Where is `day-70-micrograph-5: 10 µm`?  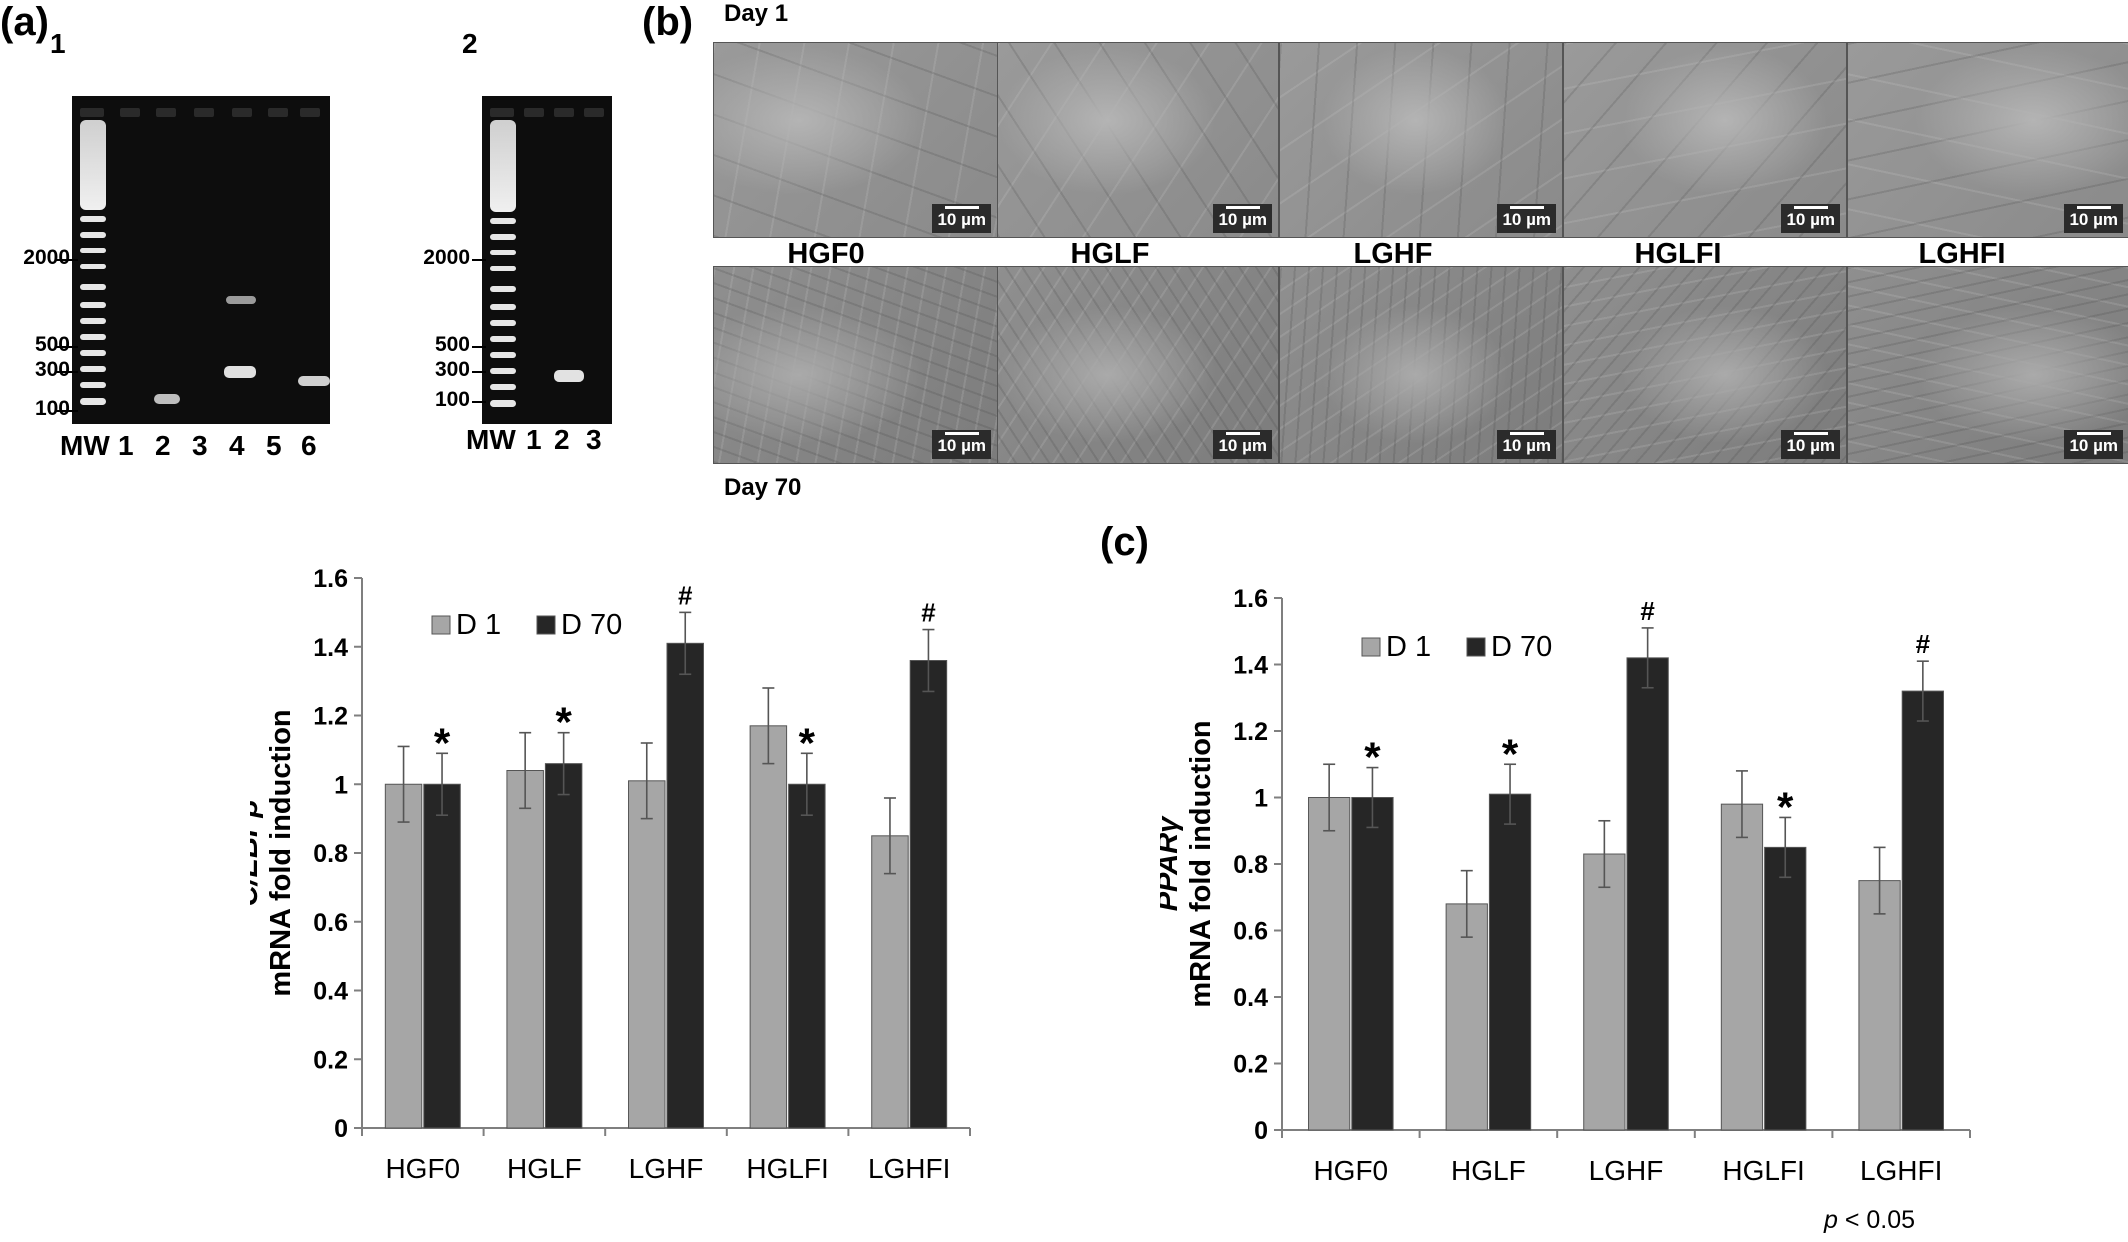 day-70-micrograph-5: 10 µm is located at coordinates (1987, 365).